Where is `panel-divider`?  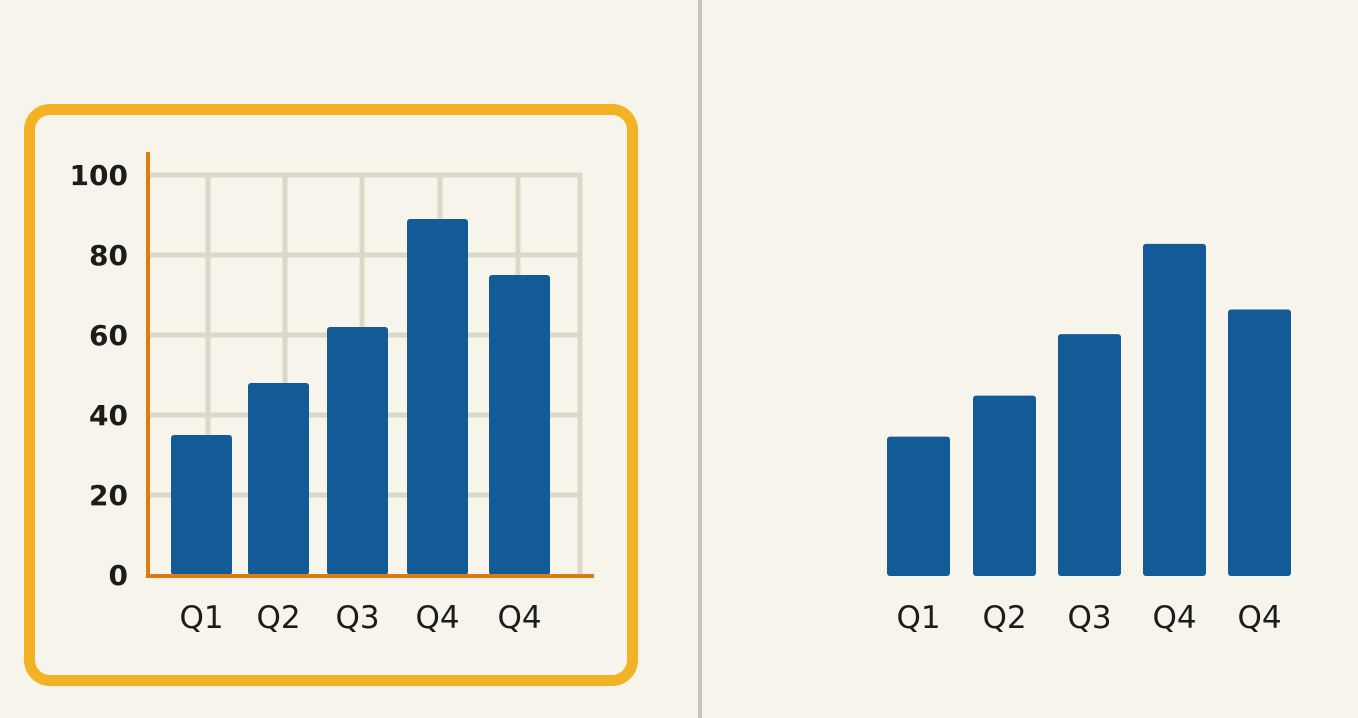 panel-divider is located at coordinates (700, 359).